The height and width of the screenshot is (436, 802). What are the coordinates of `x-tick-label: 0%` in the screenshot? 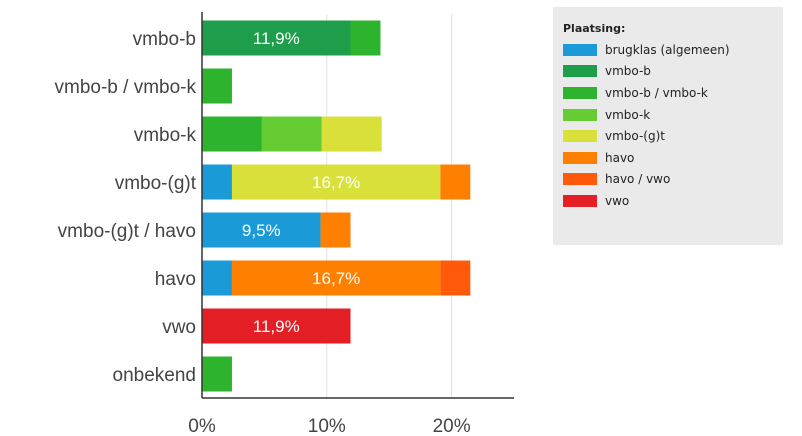 It's located at (202, 426).